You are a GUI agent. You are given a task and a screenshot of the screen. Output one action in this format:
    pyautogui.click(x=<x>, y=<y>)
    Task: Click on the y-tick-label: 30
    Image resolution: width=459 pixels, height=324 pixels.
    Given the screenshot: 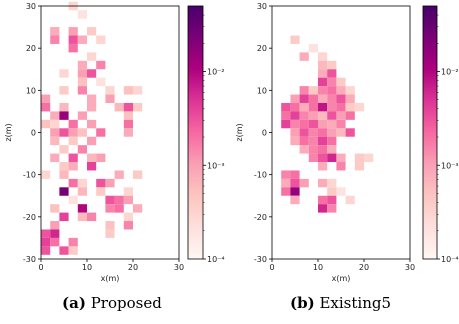 What is the action you would take?
    pyautogui.click(x=262, y=6)
    